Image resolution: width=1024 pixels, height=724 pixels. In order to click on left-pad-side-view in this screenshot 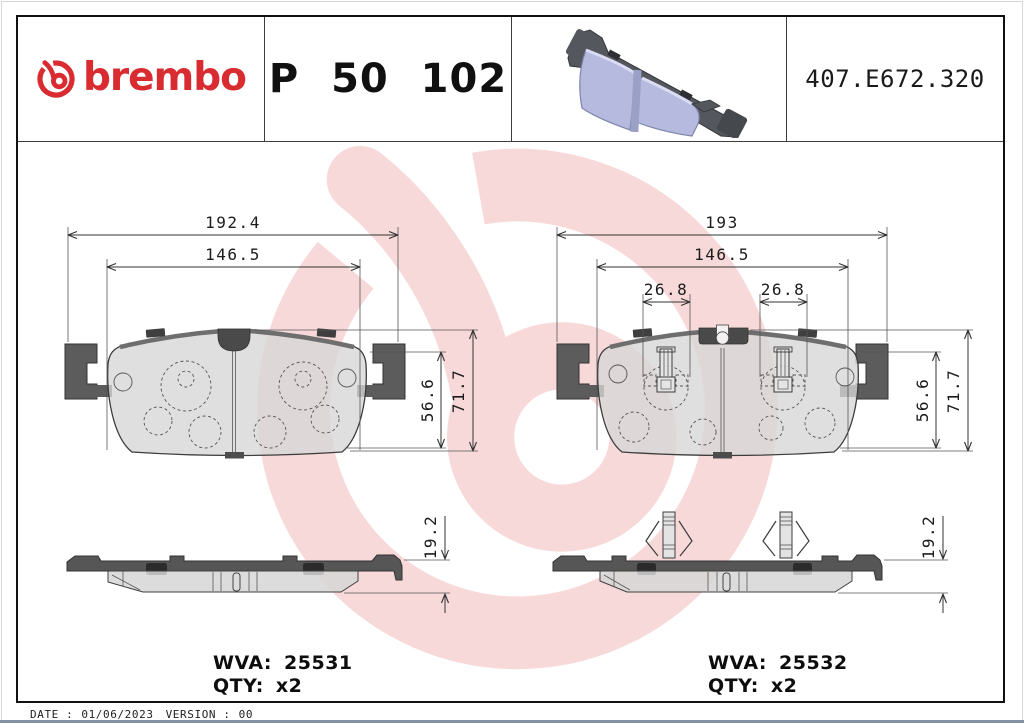, I will do `click(234, 573)`.